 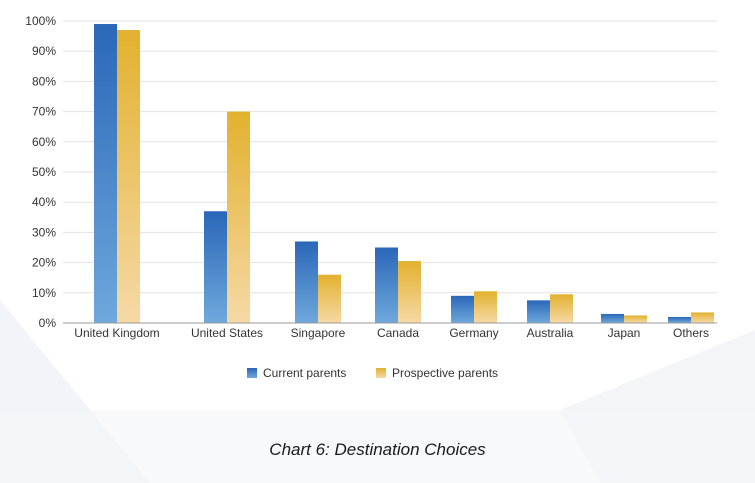 What do you see at coordinates (377, 449) in the screenshot?
I see `chart-title: Chart 6: Destination Choices` at bounding box center [377, 449].